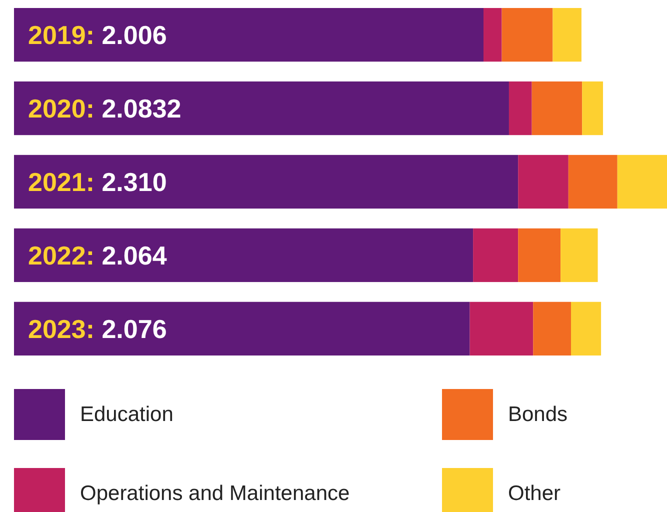  I want to click on text: Education, so click(127, 414).